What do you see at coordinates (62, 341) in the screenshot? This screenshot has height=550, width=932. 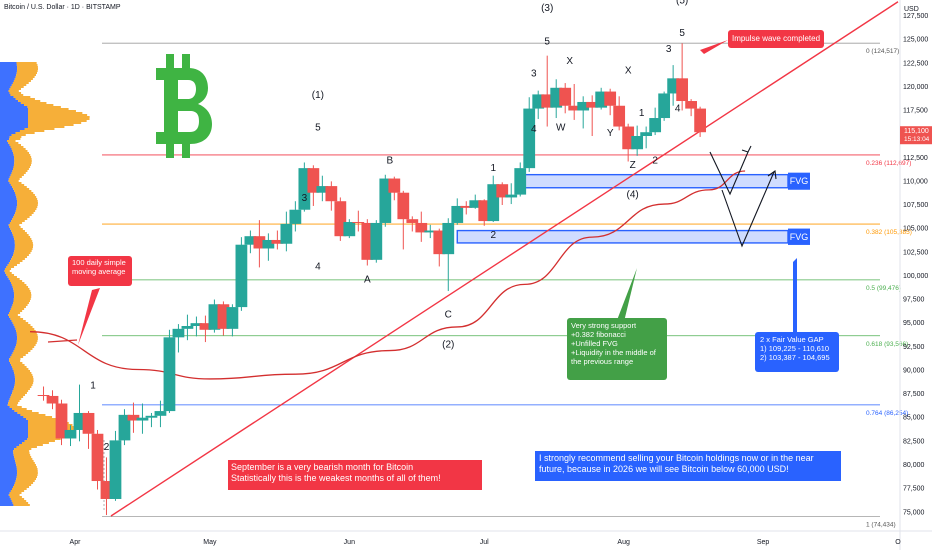 I see `moving-average-line` at bounding box center [62, 341].